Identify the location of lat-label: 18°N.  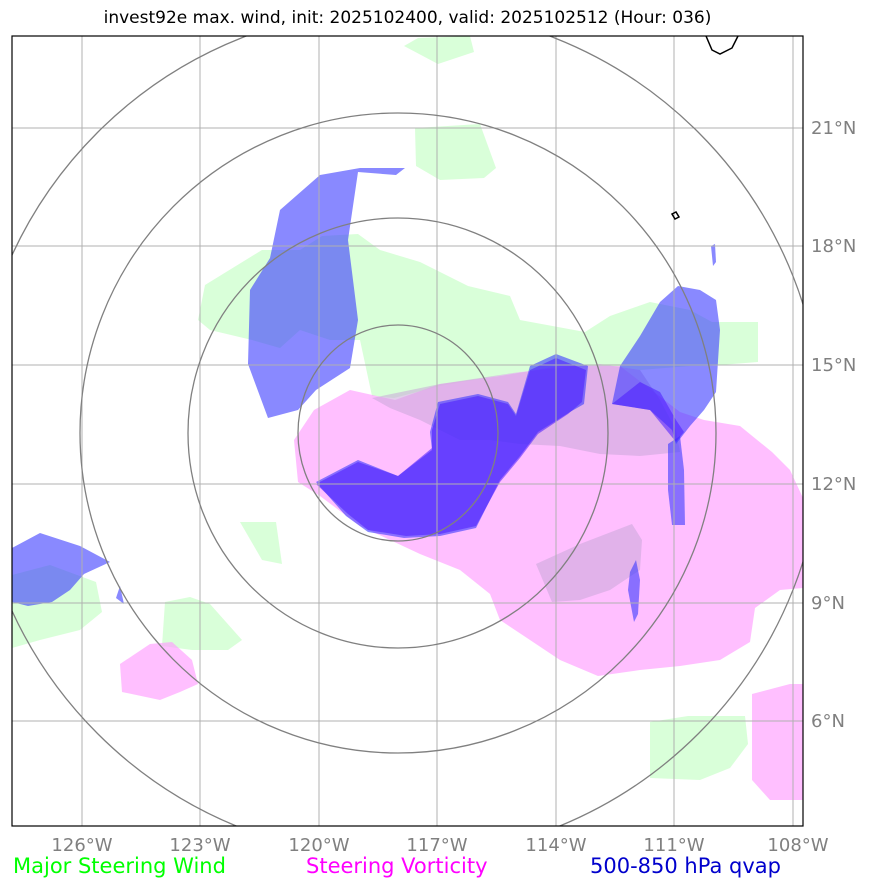
(833, 246).